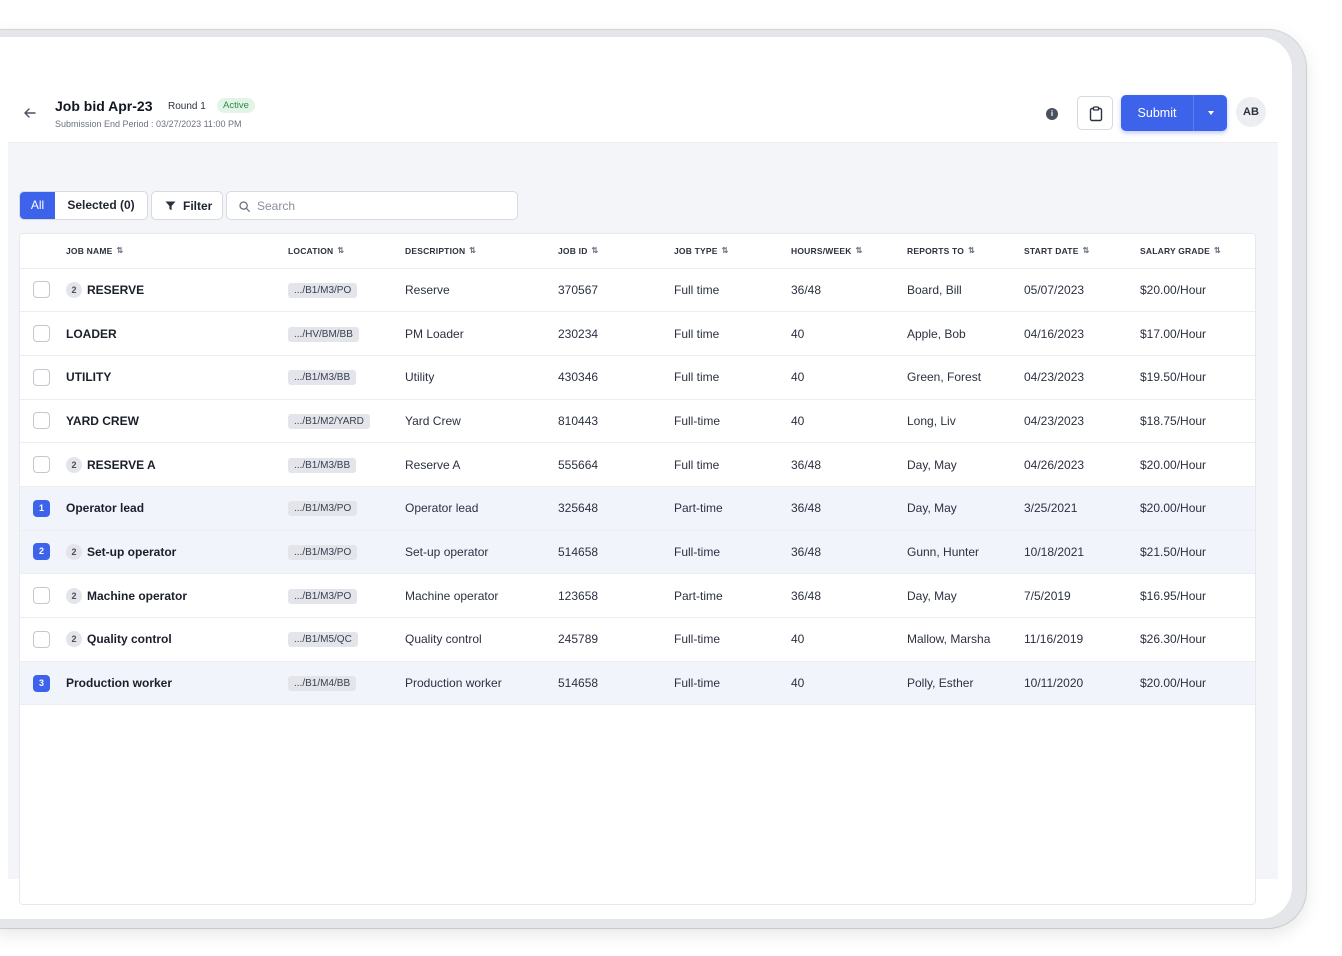  Describe the element at coordinates (101, 205) in the screenshot. I see `selected-tab: Selected (0)` at that location.